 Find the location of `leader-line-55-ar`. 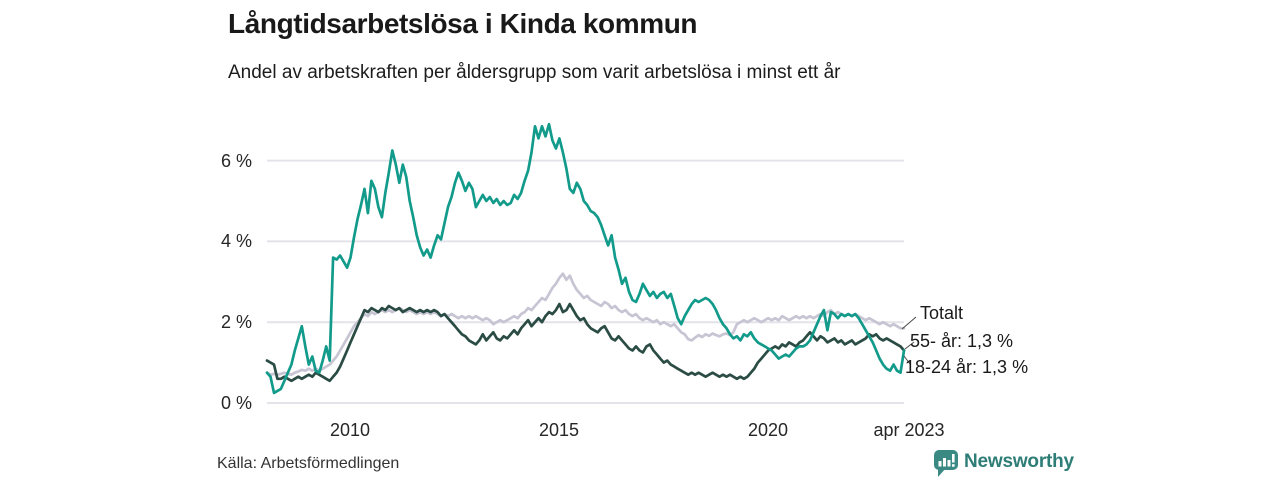

leader-line-55-ar is located at coordinates (909, 345).